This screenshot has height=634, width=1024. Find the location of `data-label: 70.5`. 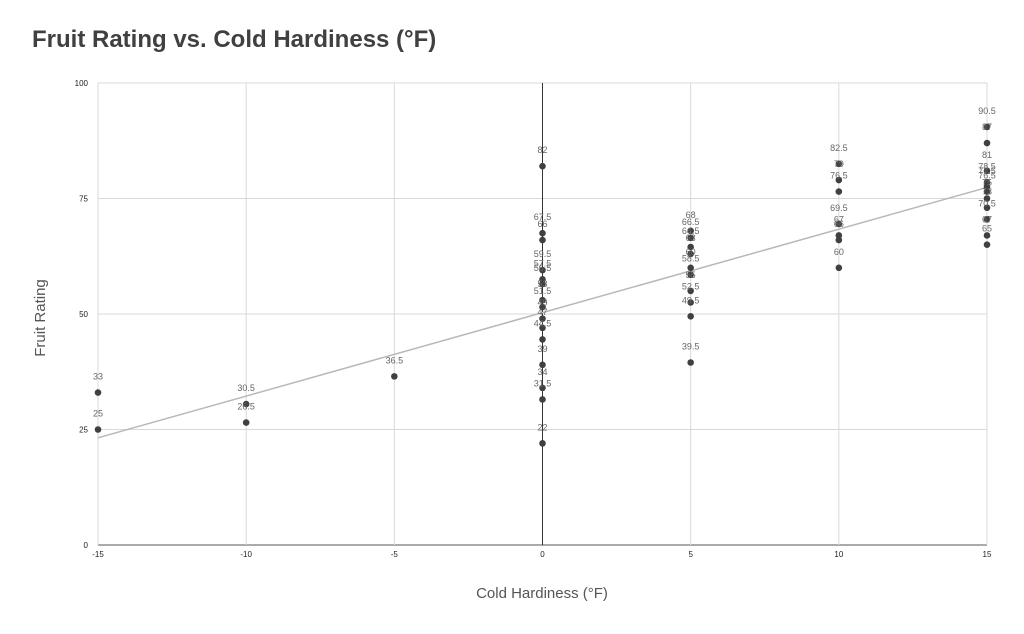

data-label: 70.5 is located at coordinates (987, 203).